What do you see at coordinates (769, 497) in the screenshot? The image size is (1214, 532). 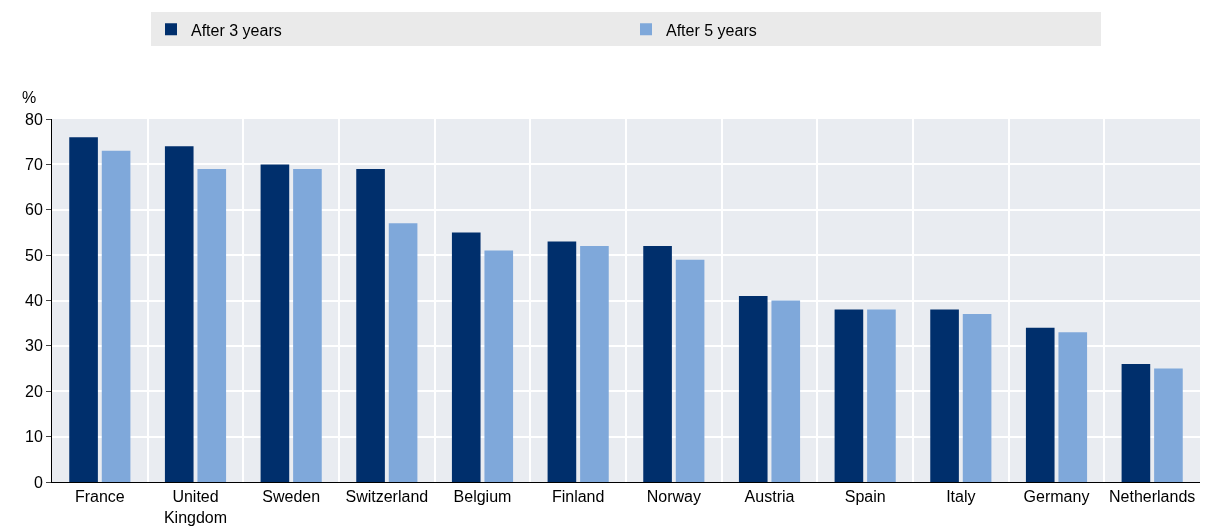 I see `x-tick-label: Austria` at bounding box center [769, 497].